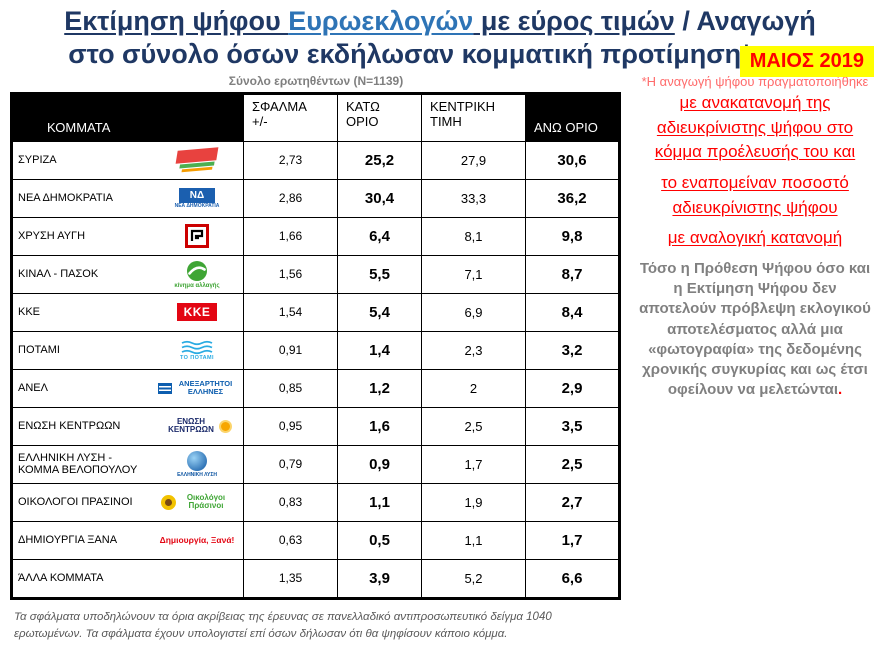 Image resolution: width=880 pixels, height=660 pixels. I want to click on error-value: 1,54, so click(290, 312).